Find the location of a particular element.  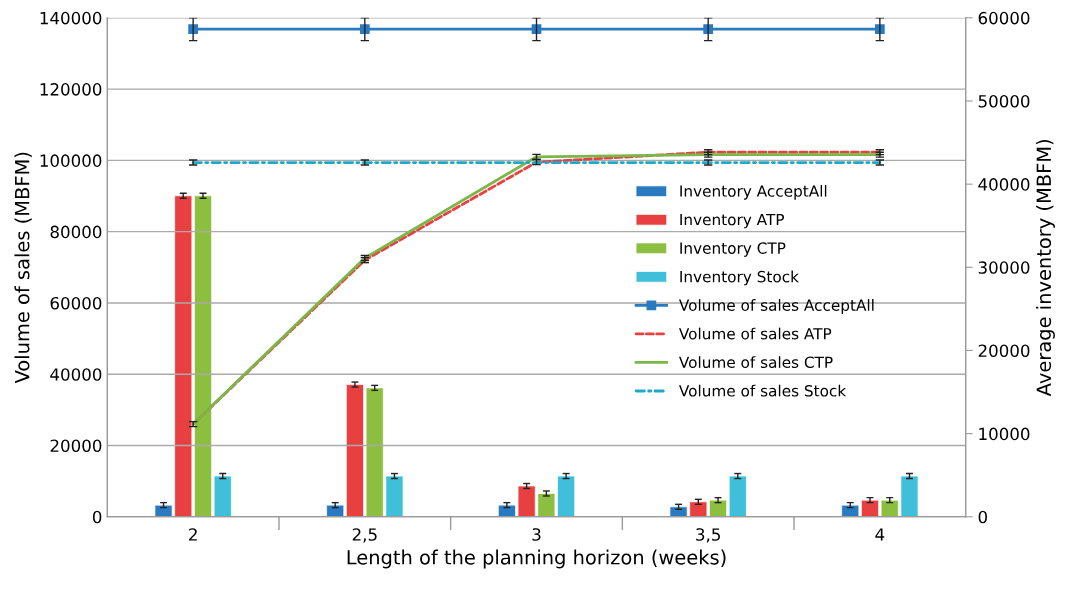

y-tick-label: 100000 is located at coordinates (71, 160).